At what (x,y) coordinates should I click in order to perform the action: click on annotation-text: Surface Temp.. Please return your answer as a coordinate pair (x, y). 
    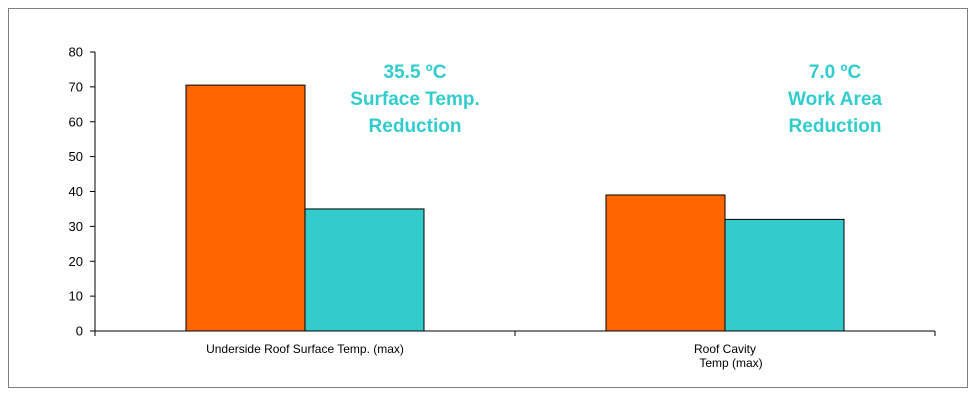
    Looking at the image, I should click on (415, 99).